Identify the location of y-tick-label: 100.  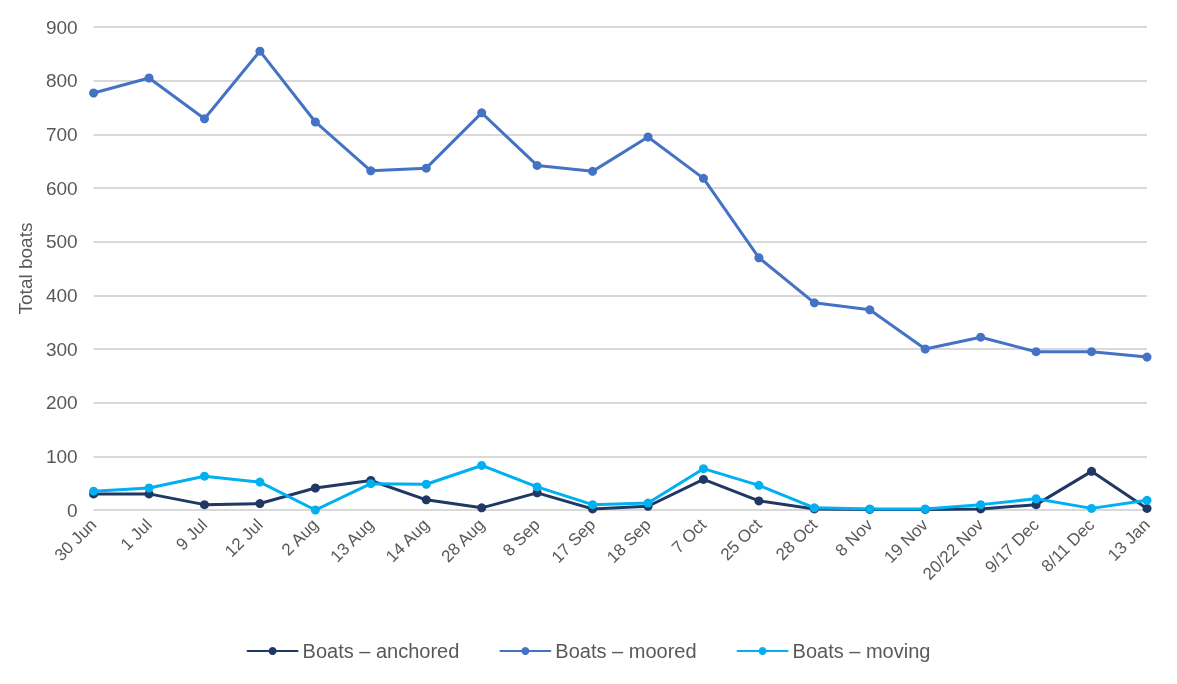
(61, 456).